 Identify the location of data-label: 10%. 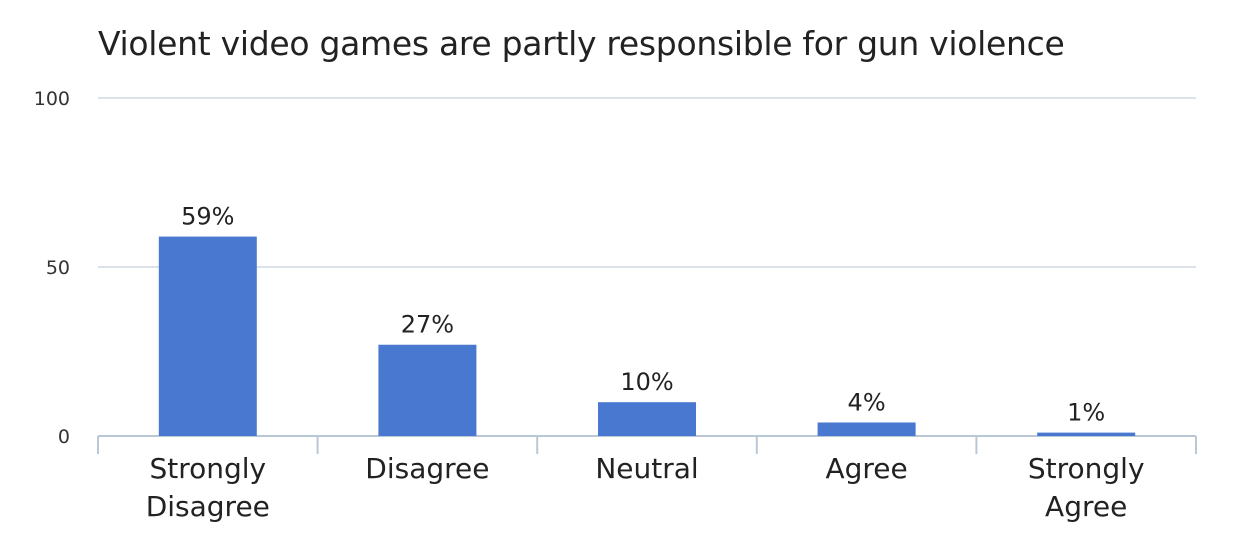
(646, 382).